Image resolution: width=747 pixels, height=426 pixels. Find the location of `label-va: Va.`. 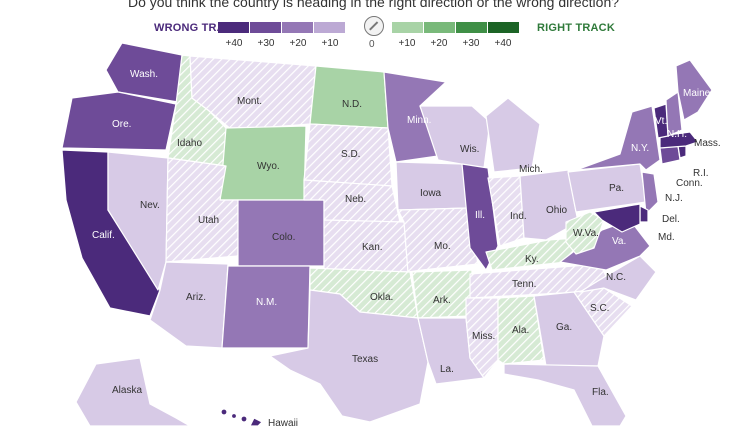

label-va: Va. is located at coordinates (619, 241).